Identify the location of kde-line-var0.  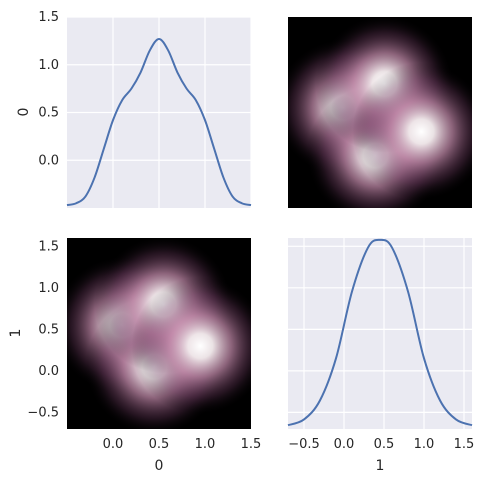
(159, 122).